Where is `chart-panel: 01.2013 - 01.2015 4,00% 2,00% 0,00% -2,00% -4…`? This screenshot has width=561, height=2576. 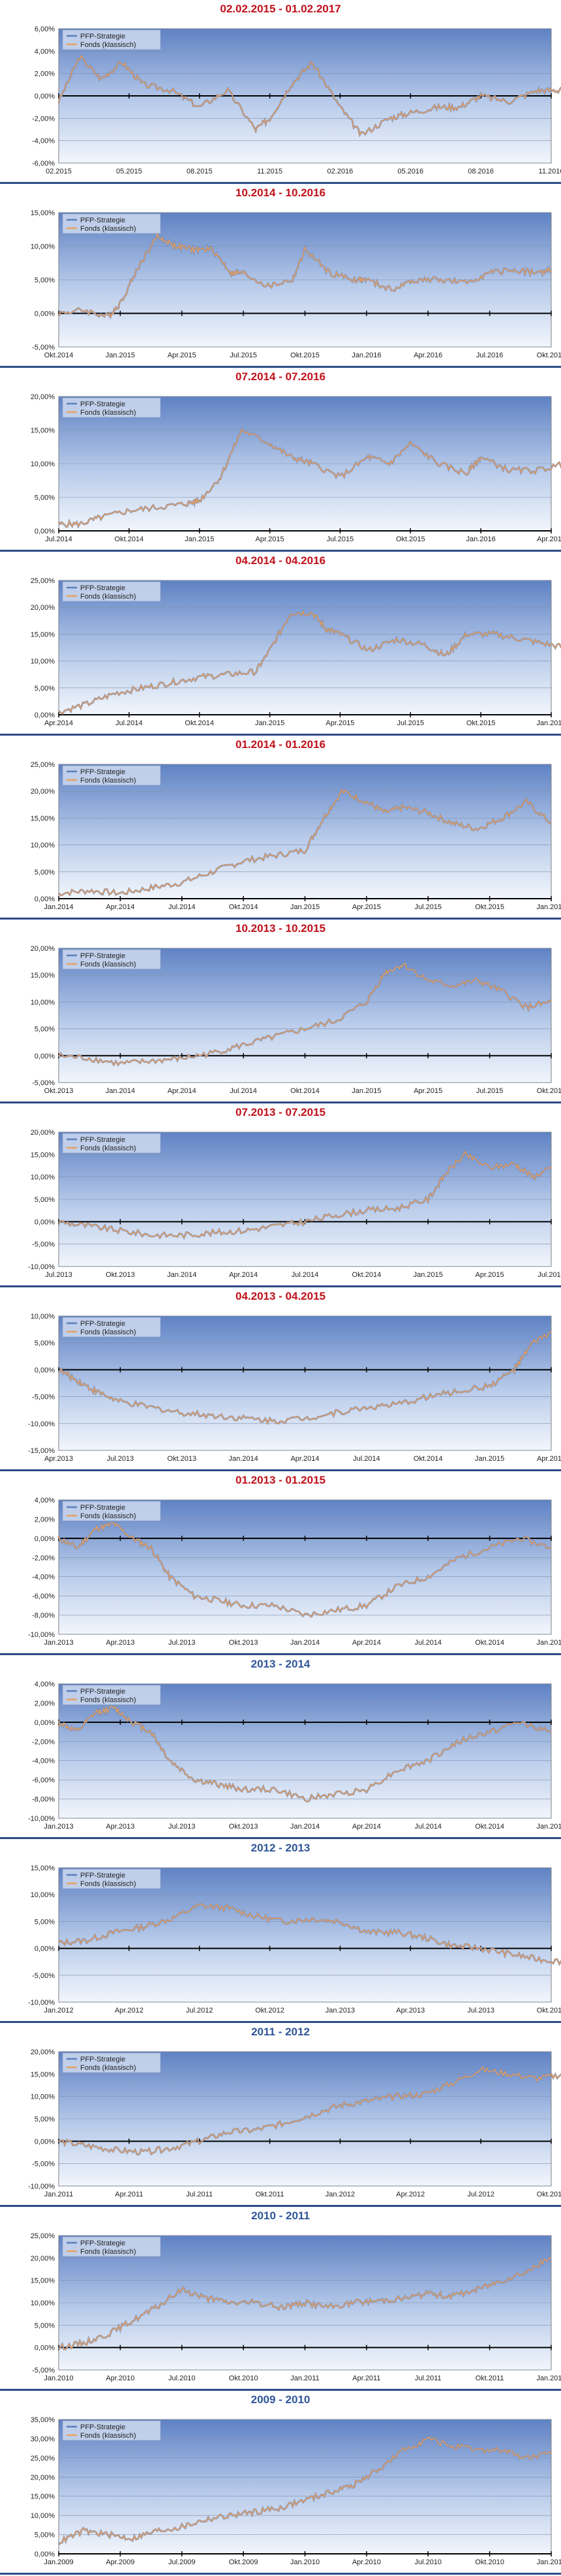
chart-panel: 01.2013 - 01.2015 4,00% 2,00% 0,00% -2,00% -4… is located at coordinates (280, 1563).